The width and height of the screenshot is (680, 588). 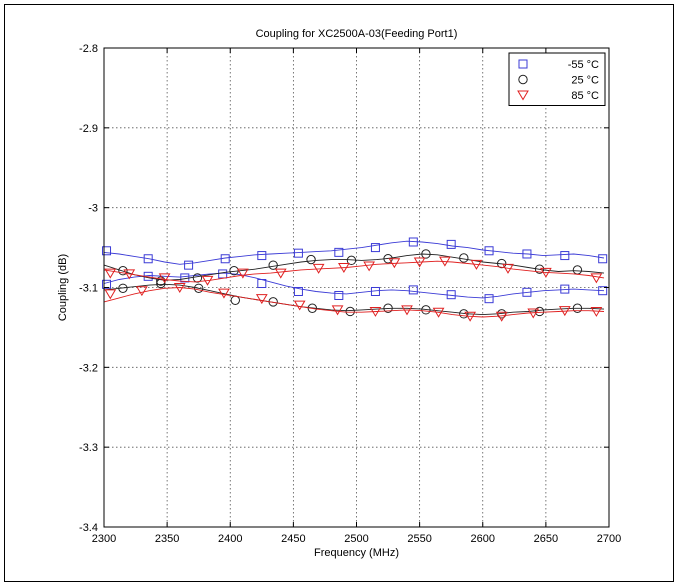 What do you see at coordinates (88, 448) in the screenshot?
I see `y-tick-label: -3.3` at bounding box center [88, 448].